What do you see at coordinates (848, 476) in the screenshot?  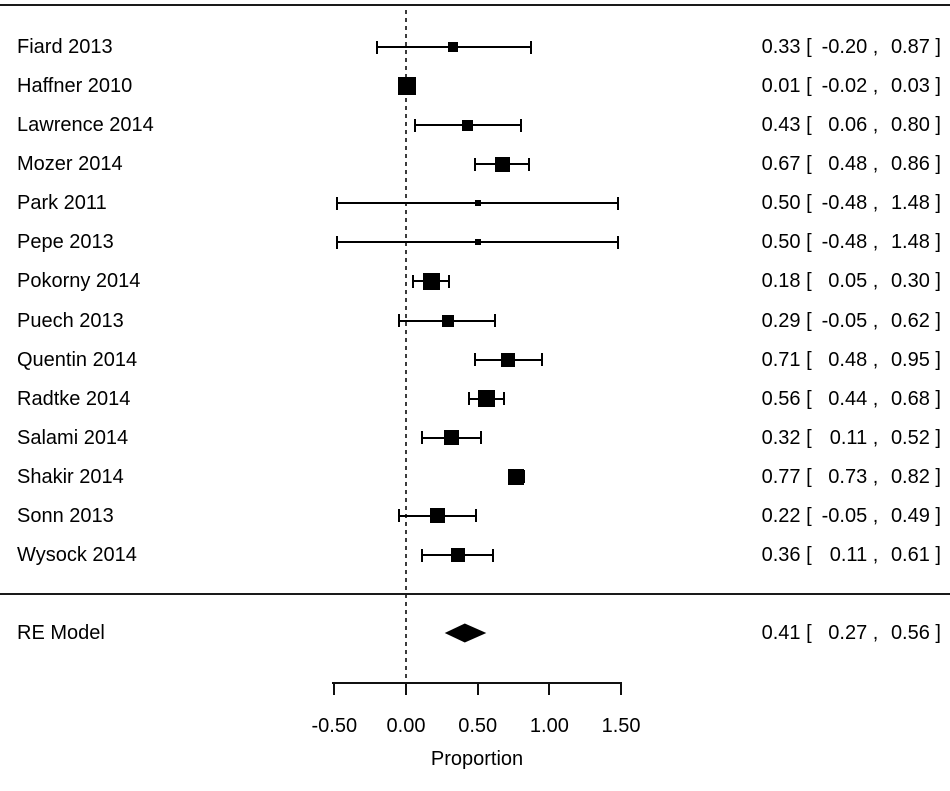 I see `ci-lower-value: 0.73` at bounding box center [848, 476].